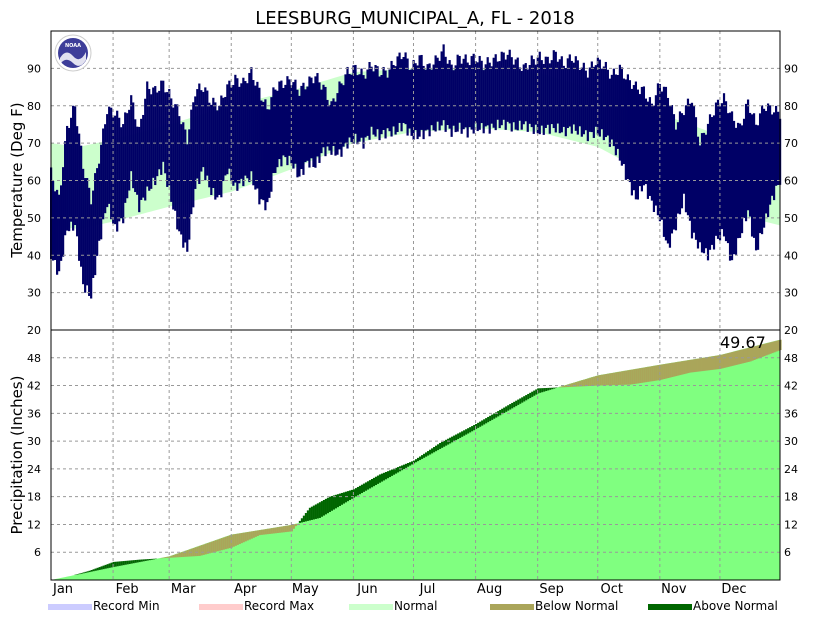  What do you see at coordinates (427, 589) in the screenshot?
I see `month-label: Jul` at bounding box center [427, 589].